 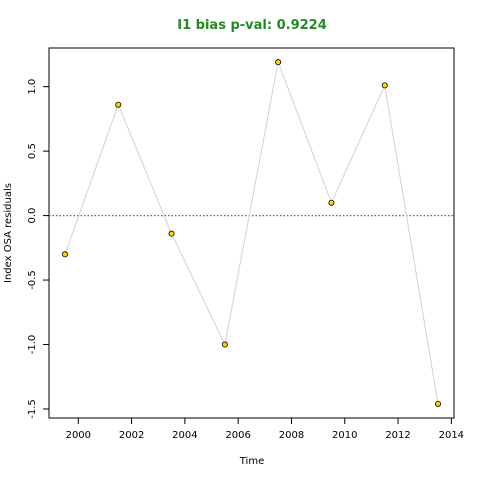 What do you see at coordinates (184, 435) in the screenshot?
I see `x-tick-label: 2004` at bounding box center [184, 435].